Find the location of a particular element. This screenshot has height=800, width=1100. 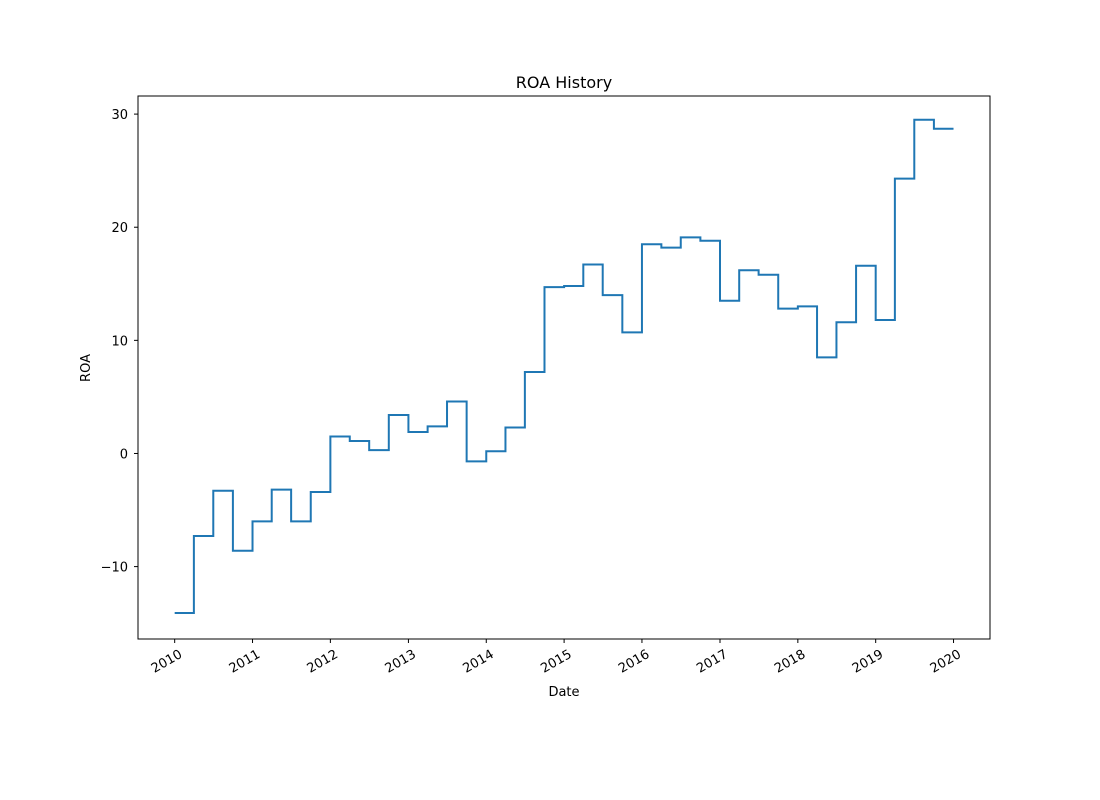

y-tick-label: 20 is located at coordinates (119, 228).